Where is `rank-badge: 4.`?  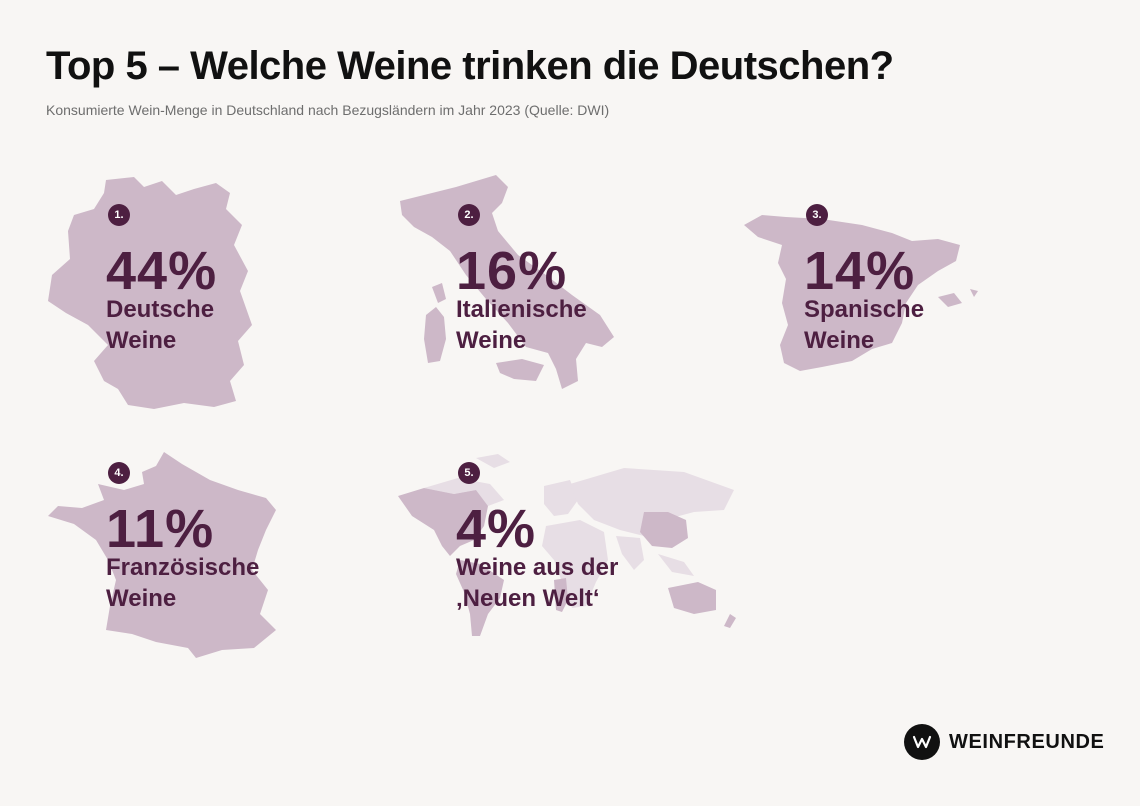 rank-badge: 4. is located at coordinates (119, 473).